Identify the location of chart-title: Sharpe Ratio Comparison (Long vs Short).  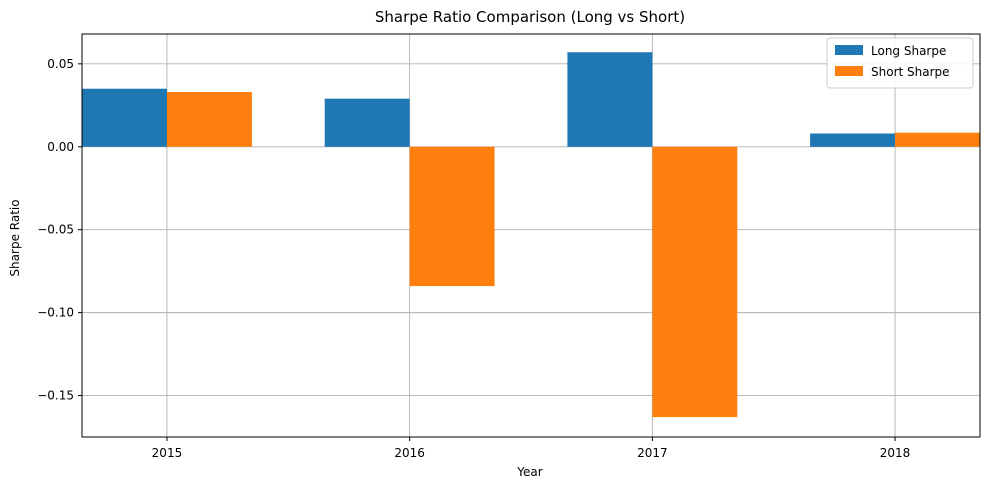
(530, 17).